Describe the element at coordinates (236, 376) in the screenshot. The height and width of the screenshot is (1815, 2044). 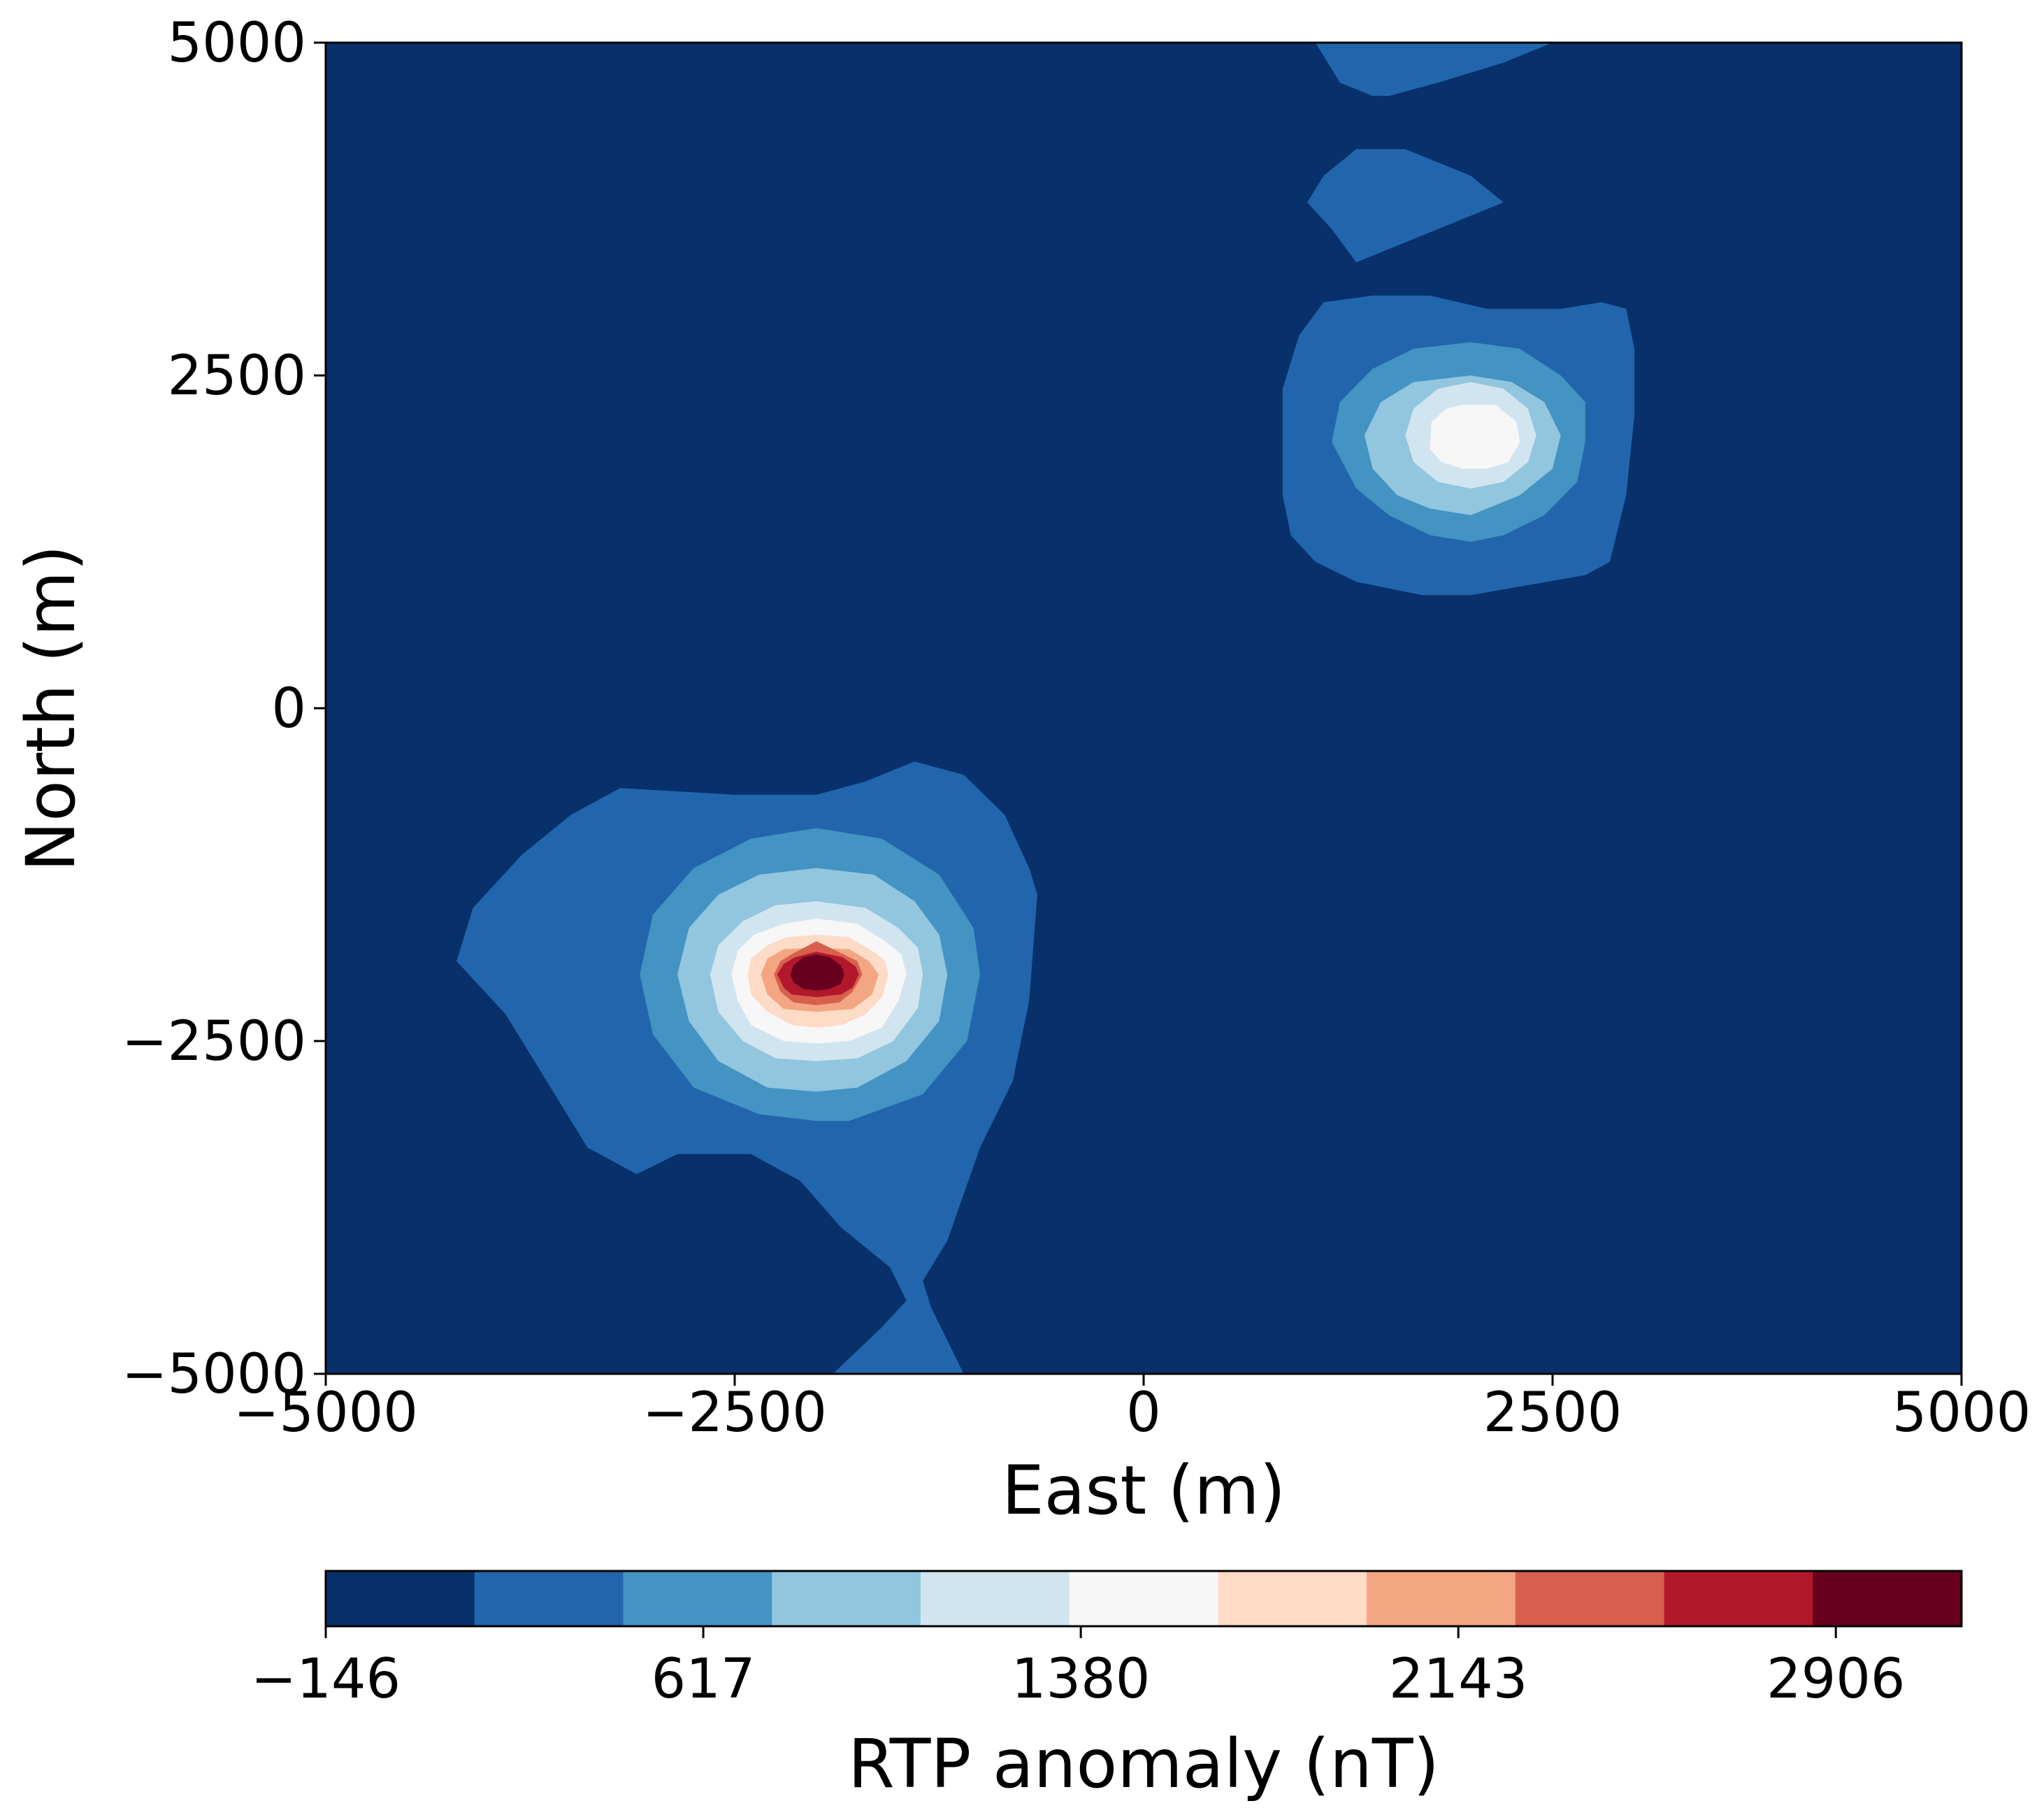
I see `y-tick-label: 2500` at that location.